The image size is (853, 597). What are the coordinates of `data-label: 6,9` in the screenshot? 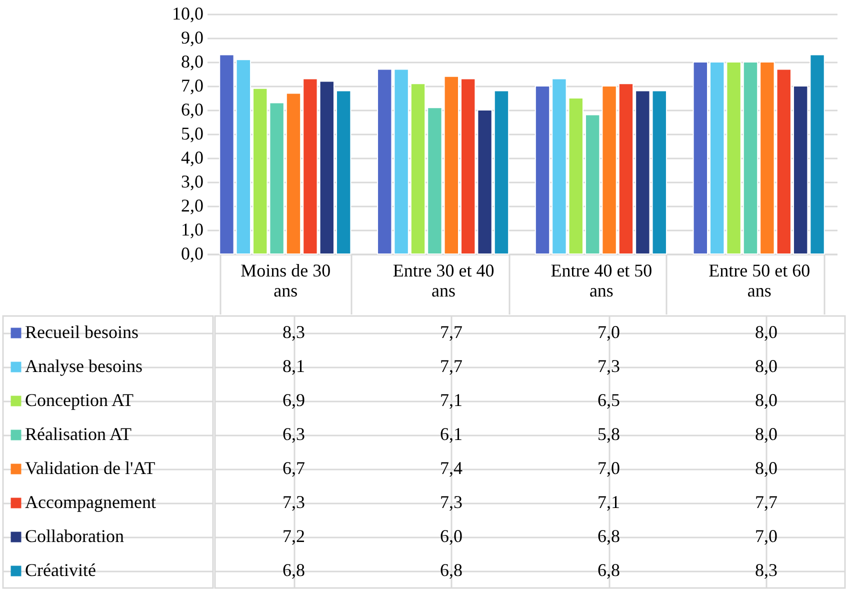 It's located at (293, 400).